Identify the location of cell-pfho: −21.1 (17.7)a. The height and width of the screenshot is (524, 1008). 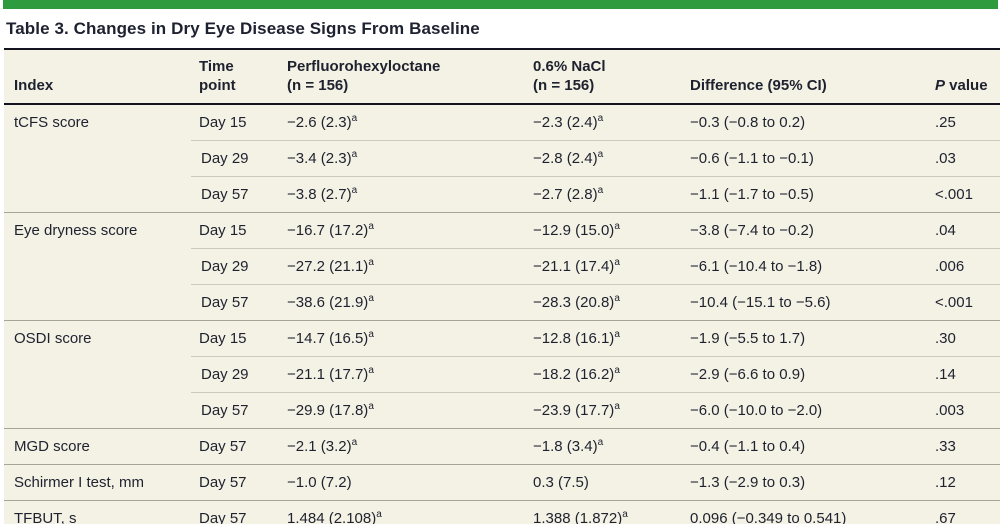
(402, 374).